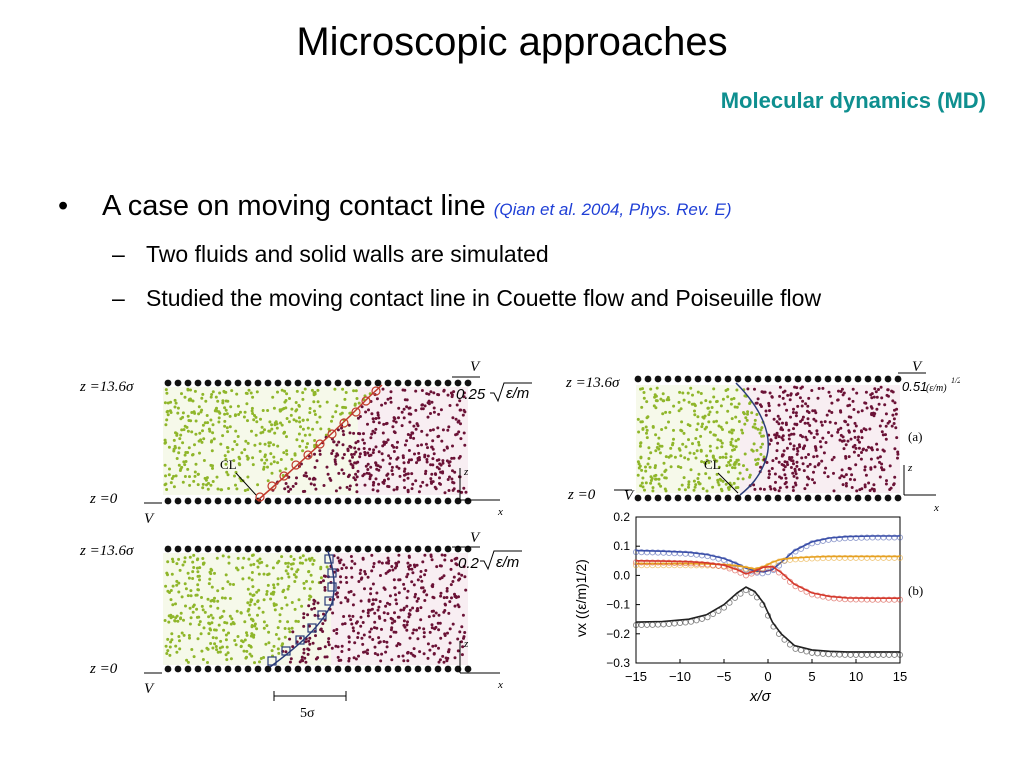  Describe the element at coordinates (475, 367) in the screenshot. I see `wall-velocity-label: V` at that location.